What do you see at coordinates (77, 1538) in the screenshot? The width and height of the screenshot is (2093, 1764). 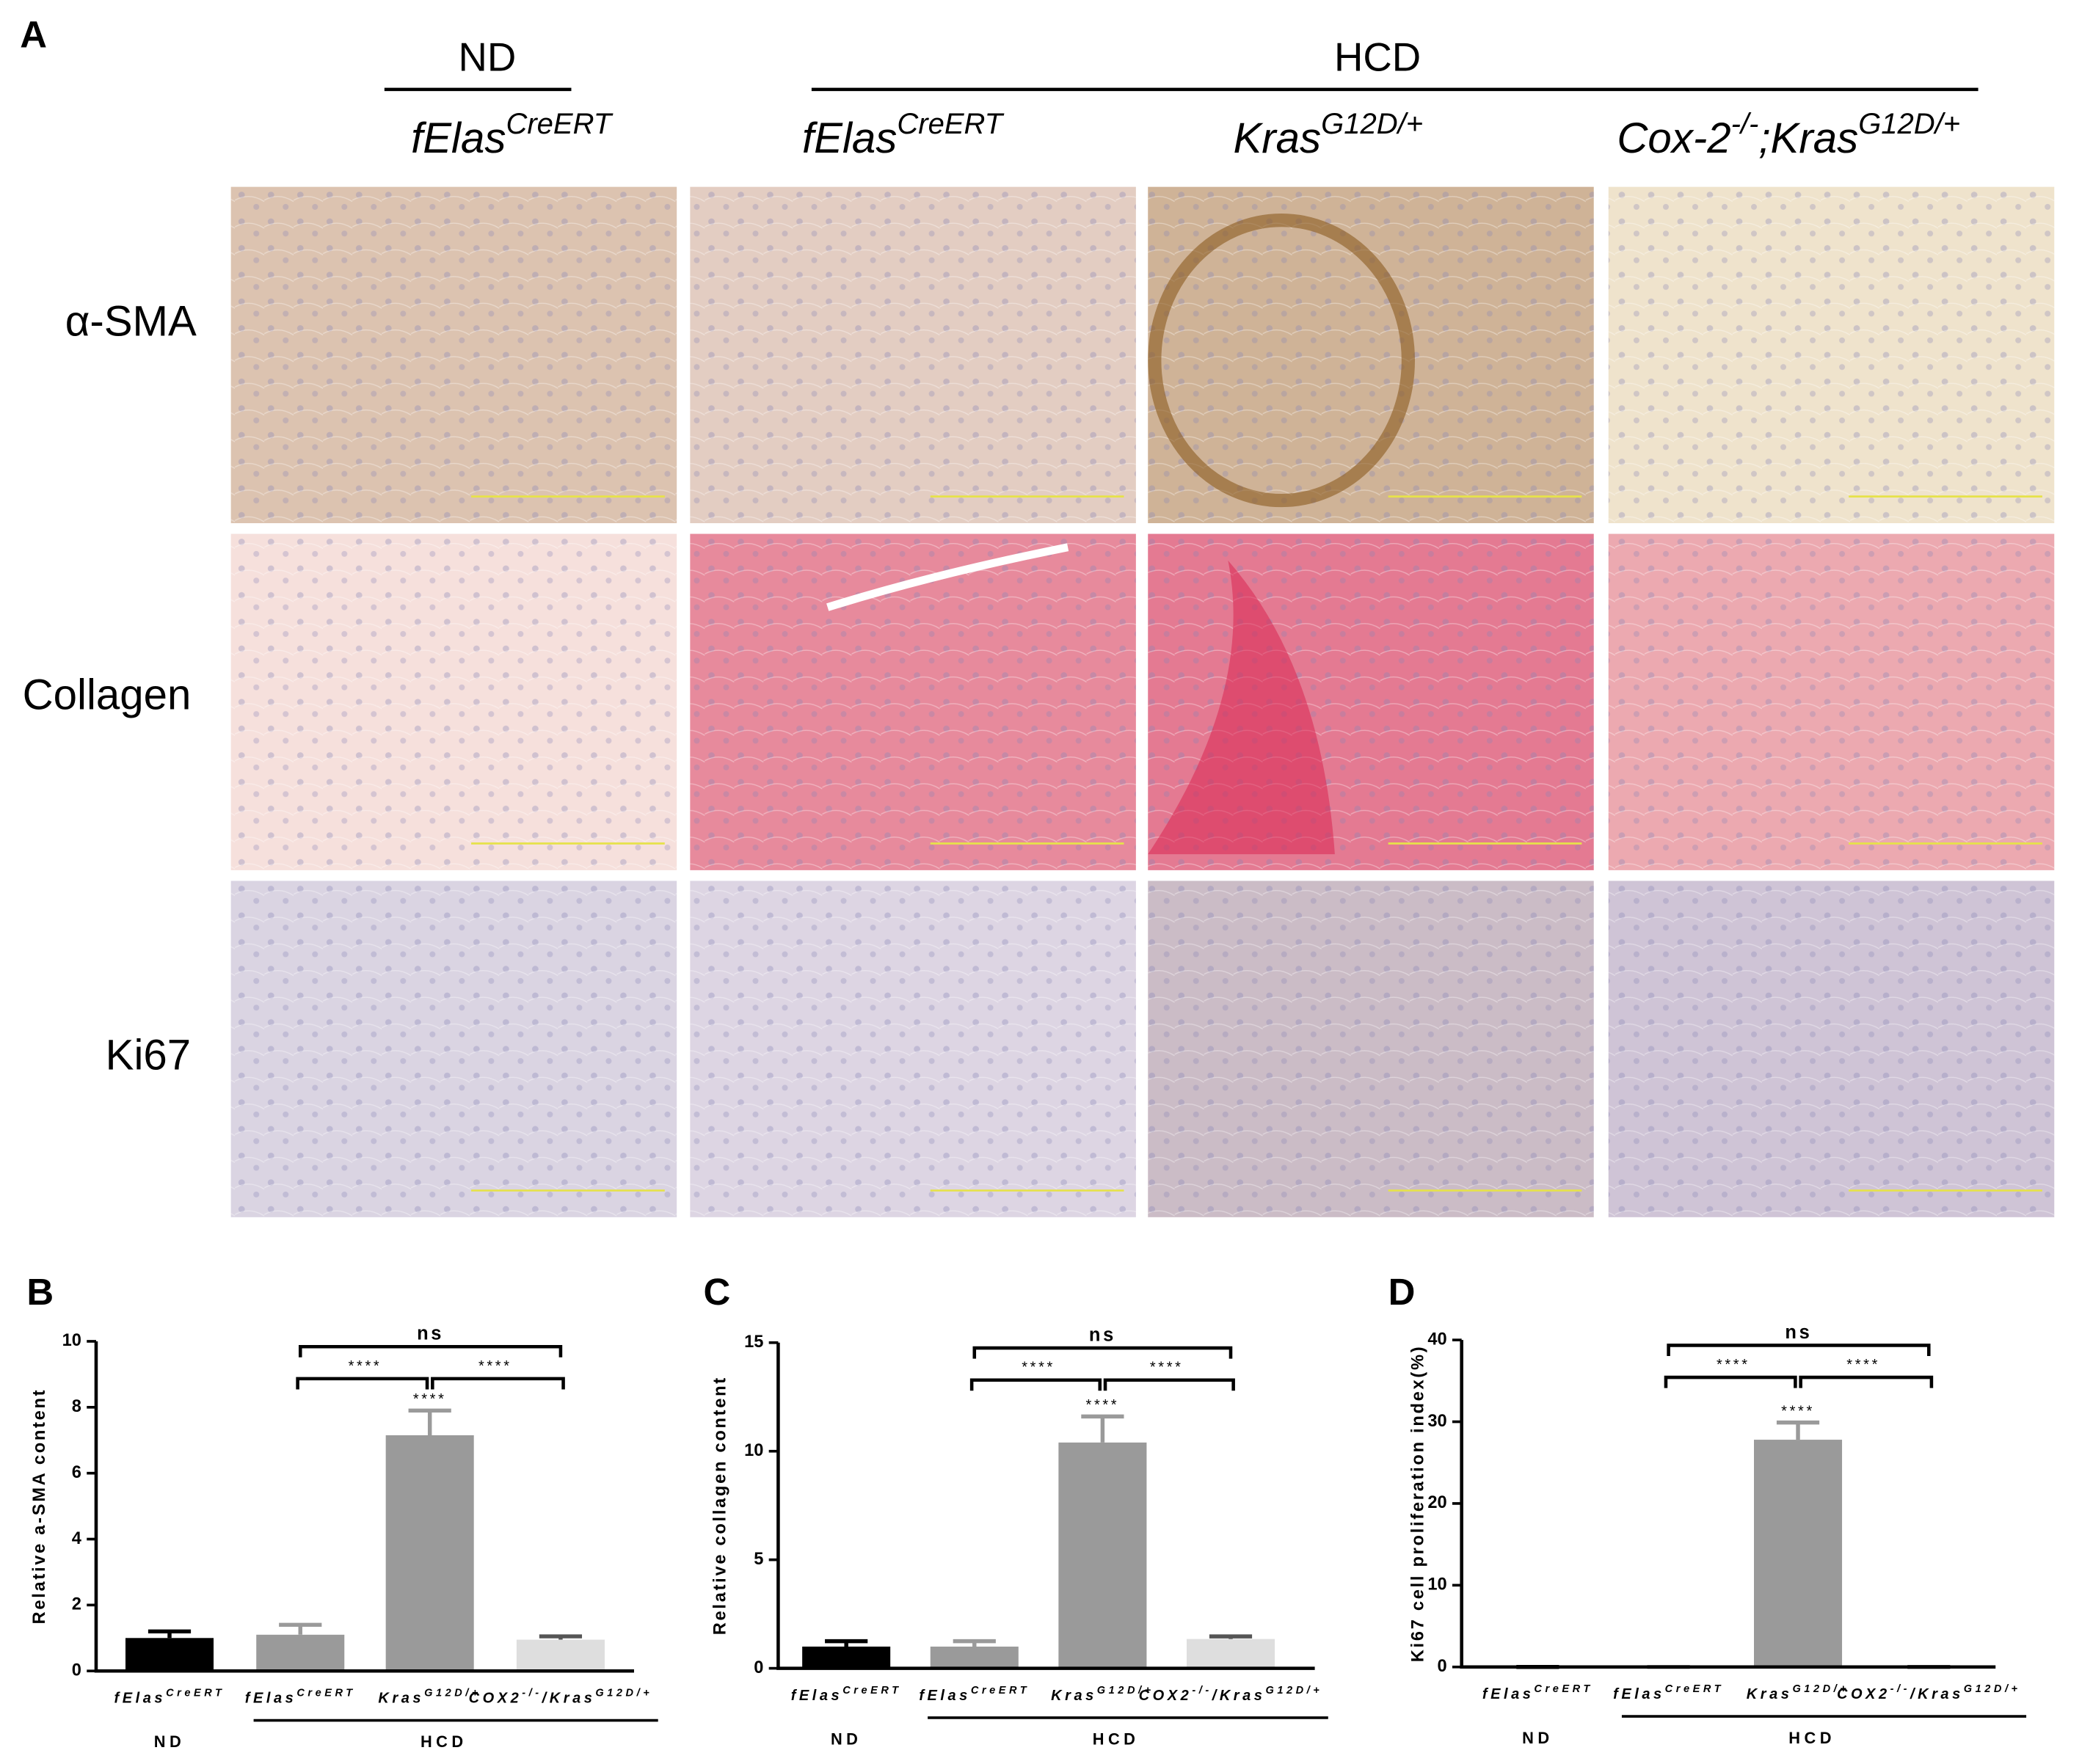 I see `y-tick-label: 4` at bounding box center [77, 1538].